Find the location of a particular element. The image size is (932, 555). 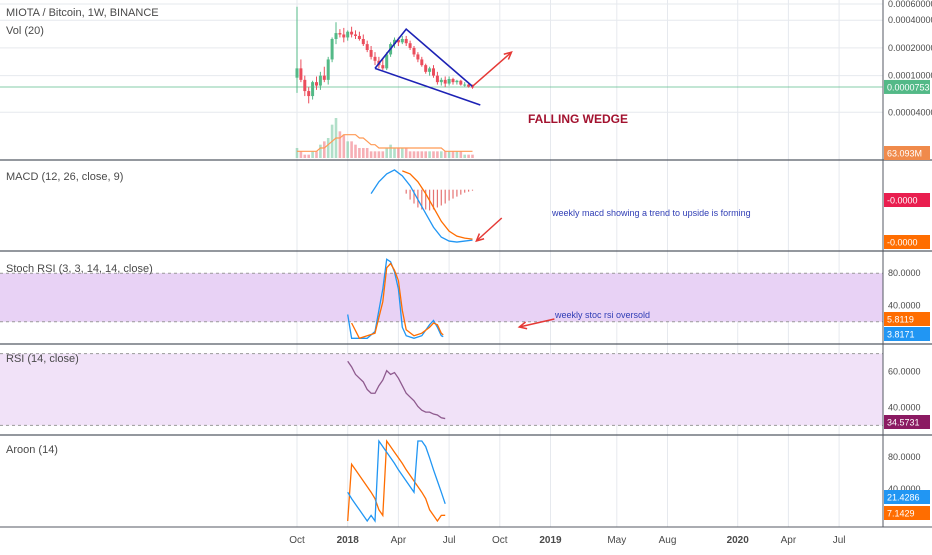

time-axis-label: 2019 is located at coordinates (550, 540).